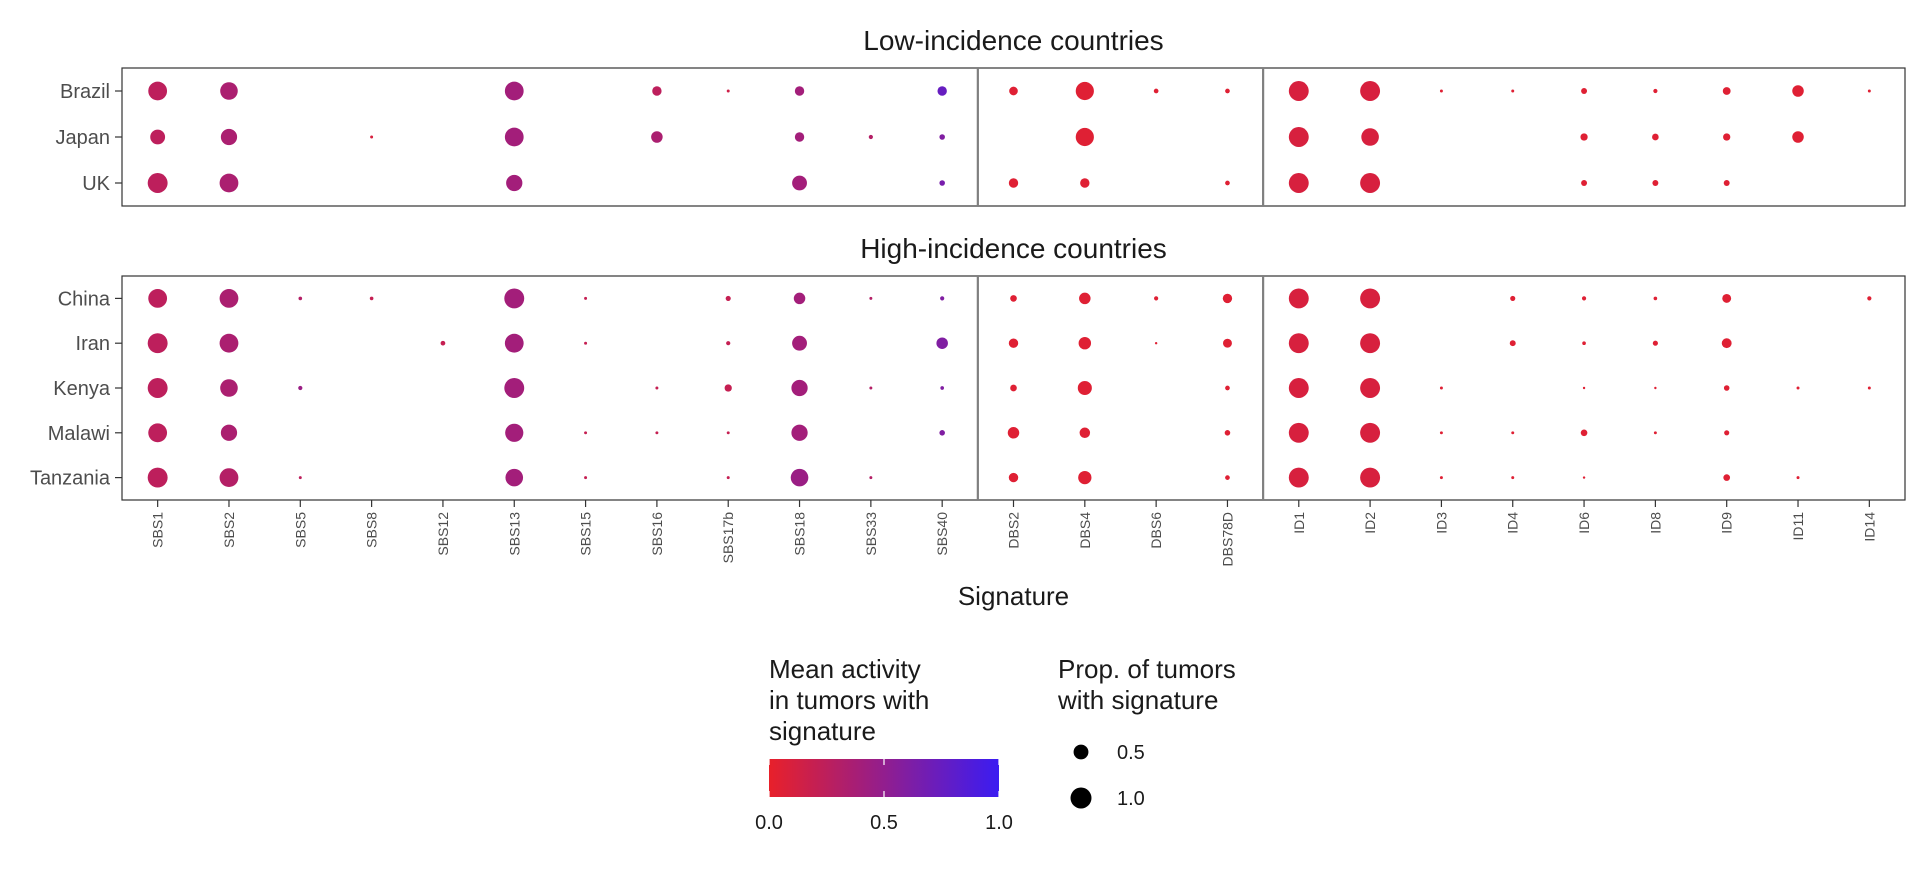 Image resolution: width=1920 pixels, height=870 pixels. Describe the element at coordinates (942, 298) in the screenshot. I see `dot-china-sbs40` at that location.